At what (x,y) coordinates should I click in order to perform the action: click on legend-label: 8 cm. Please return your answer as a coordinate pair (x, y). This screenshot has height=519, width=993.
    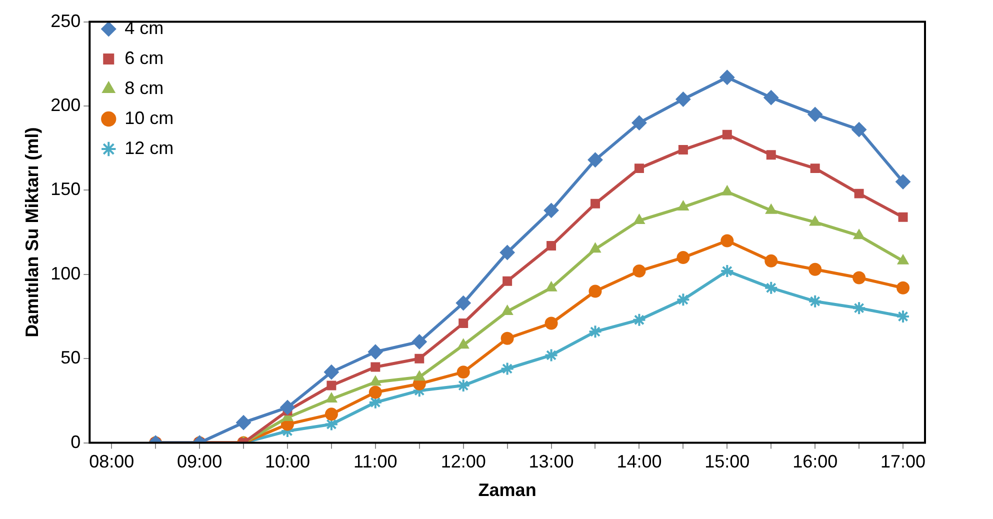
    Looking at the image, I should click on (144, 88).